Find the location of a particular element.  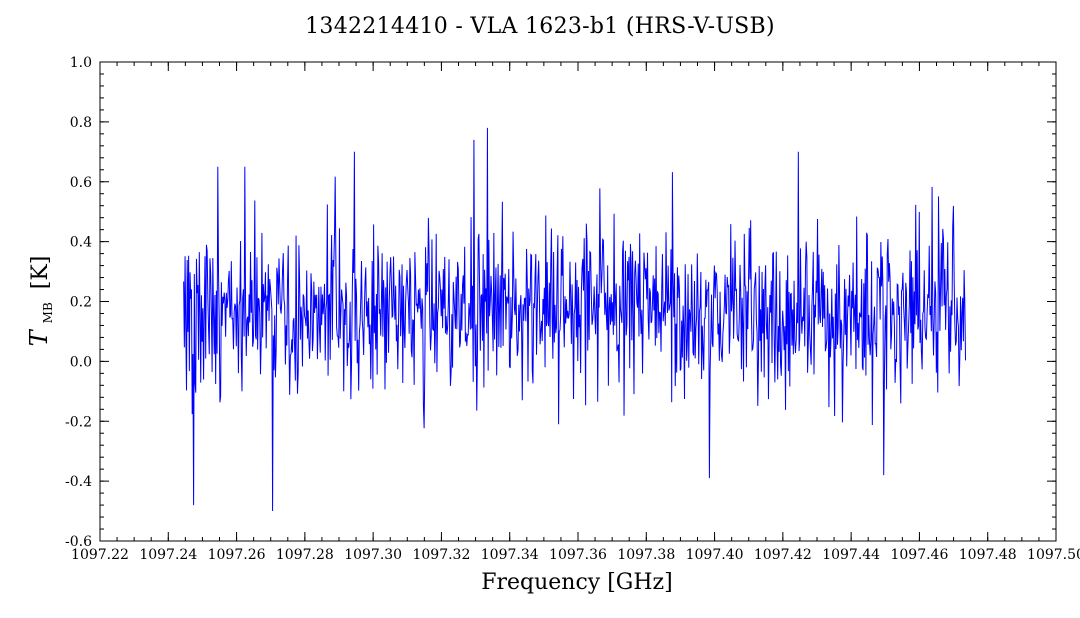

y-tick-label: 0.6 is located at coordinates (81, 183).